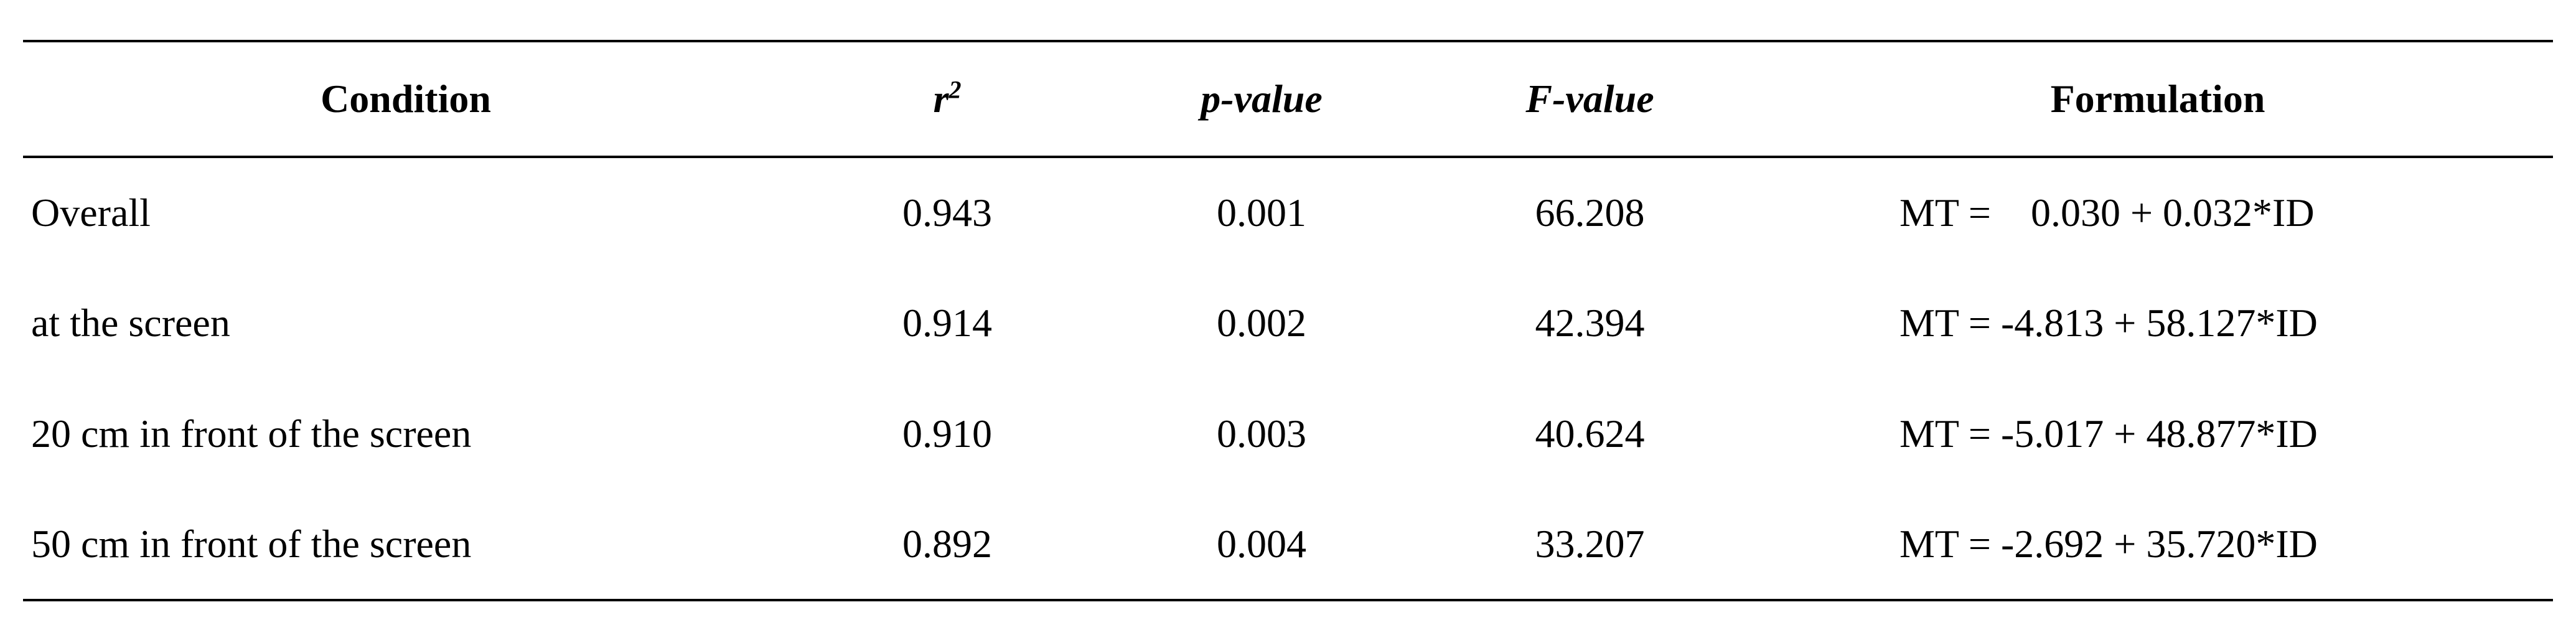  I want to click on r-squared-cell: 0.892, so click(947, 545).